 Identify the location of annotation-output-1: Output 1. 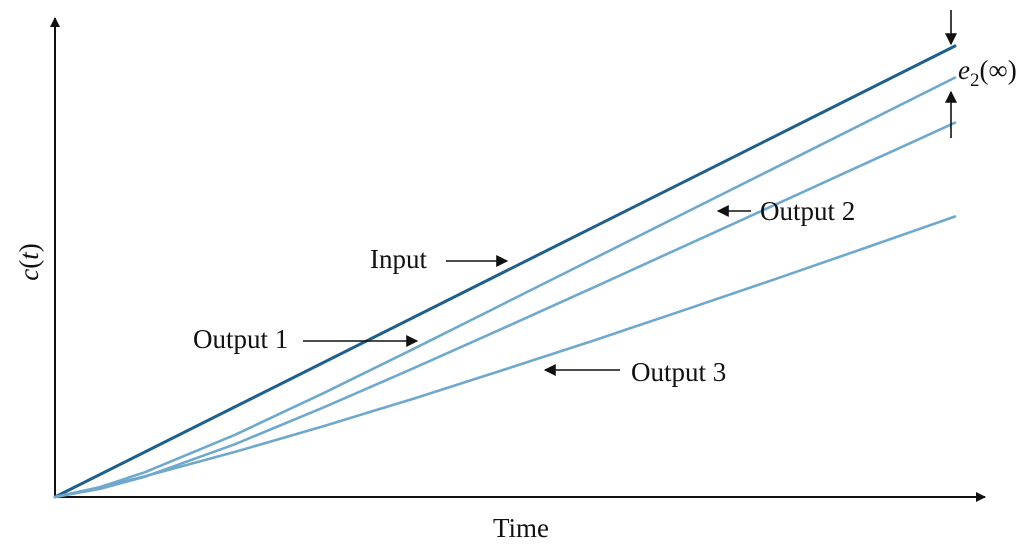
(306, 339).